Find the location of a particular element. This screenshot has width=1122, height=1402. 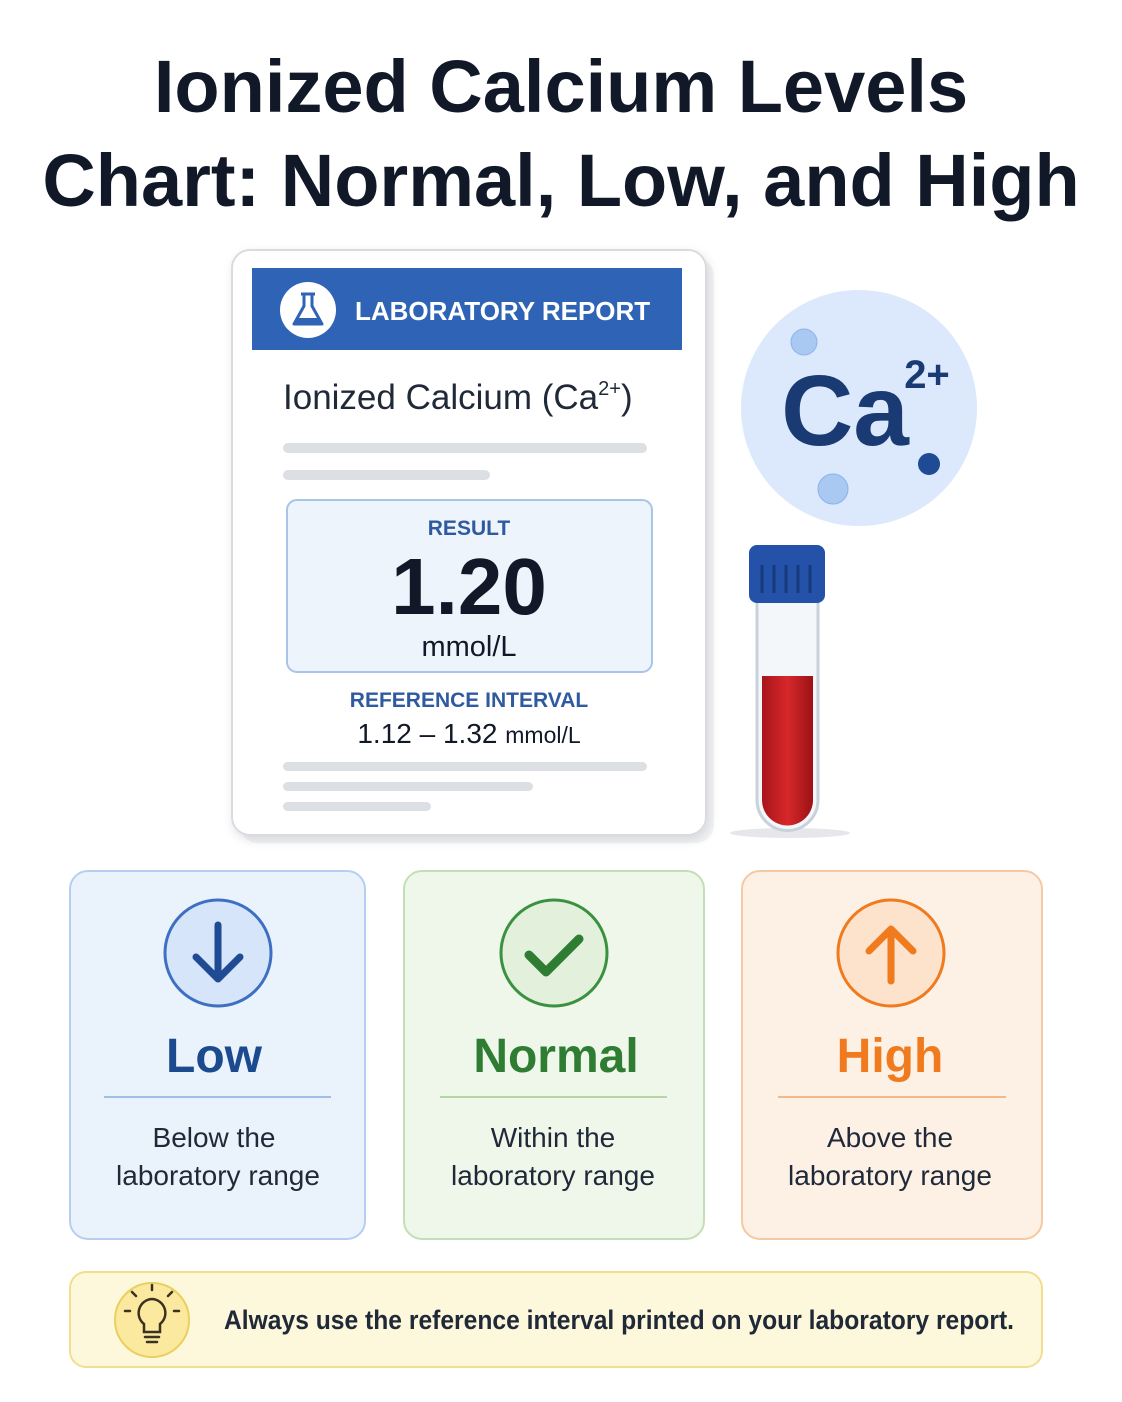

analyte: Ionized Calcium (Ca2+) is located at coordinates (458, 397).